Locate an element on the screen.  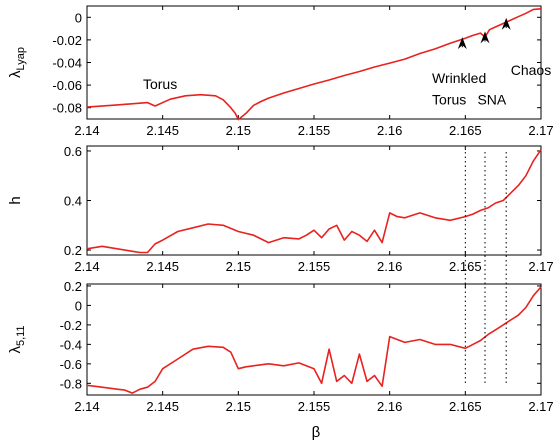
x-tick-label: 2.15 is located at coordinates (238, 266).